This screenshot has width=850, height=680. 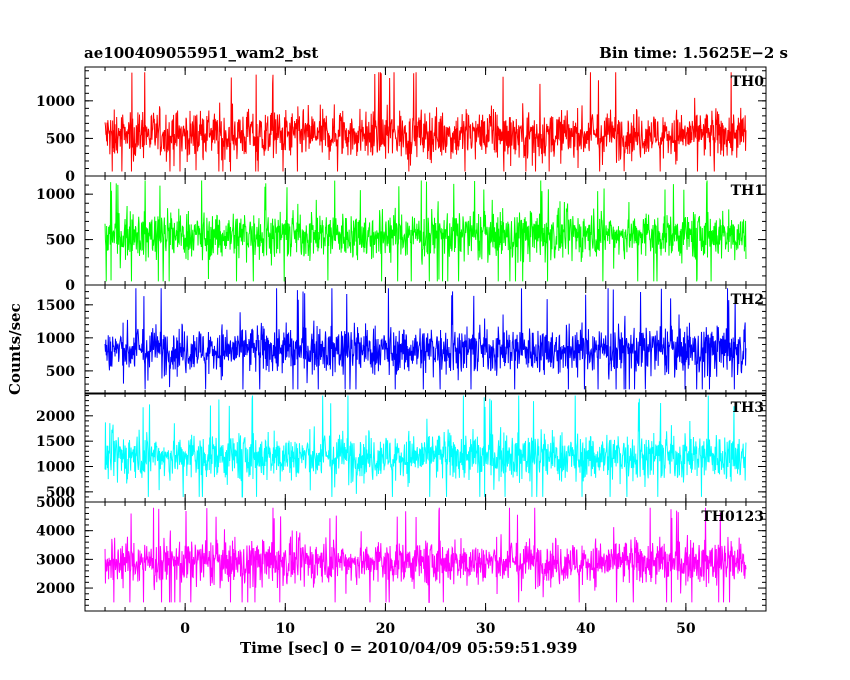 What do you see at coordinates (425, 339) in the screenshot?
I see `signal-th2` at bounding box center [425, 339].